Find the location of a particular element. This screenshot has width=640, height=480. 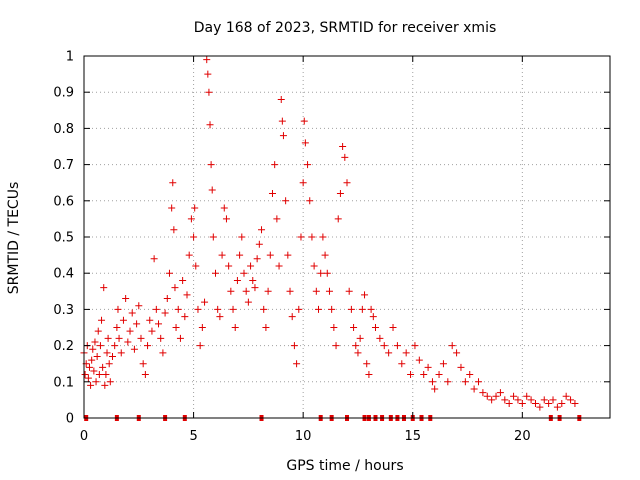

y-tick-label: 0.4 is located at coordinates (63, 274).